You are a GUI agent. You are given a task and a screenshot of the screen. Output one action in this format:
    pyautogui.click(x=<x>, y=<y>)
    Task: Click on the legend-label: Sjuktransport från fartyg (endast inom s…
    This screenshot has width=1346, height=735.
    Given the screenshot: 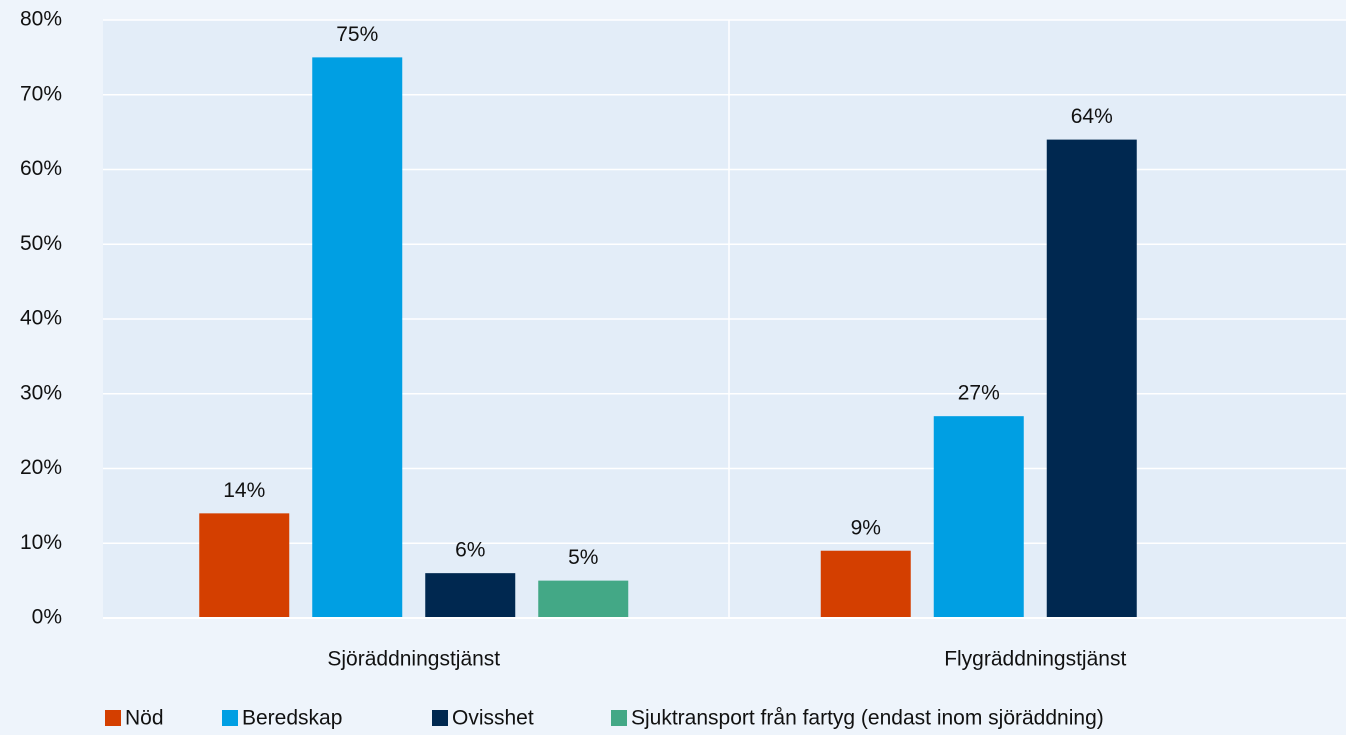 What is the action you would take?
    pyautogui.click(x=867, y=718)
    